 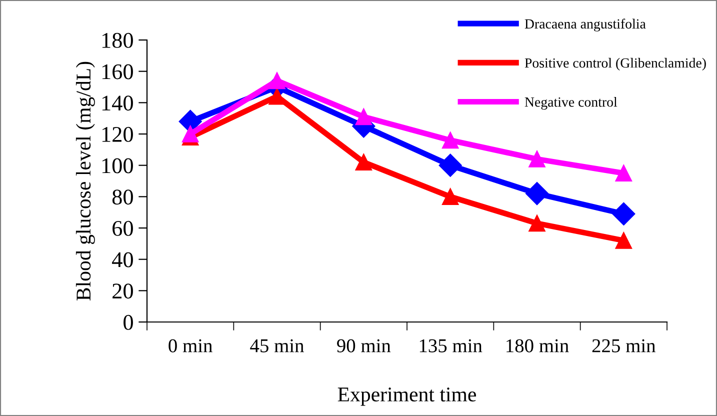 What do you see at coordinates (117, 40) in the screenshot?
I see `y-tick-label: 180` at bounding box center [117, 40].